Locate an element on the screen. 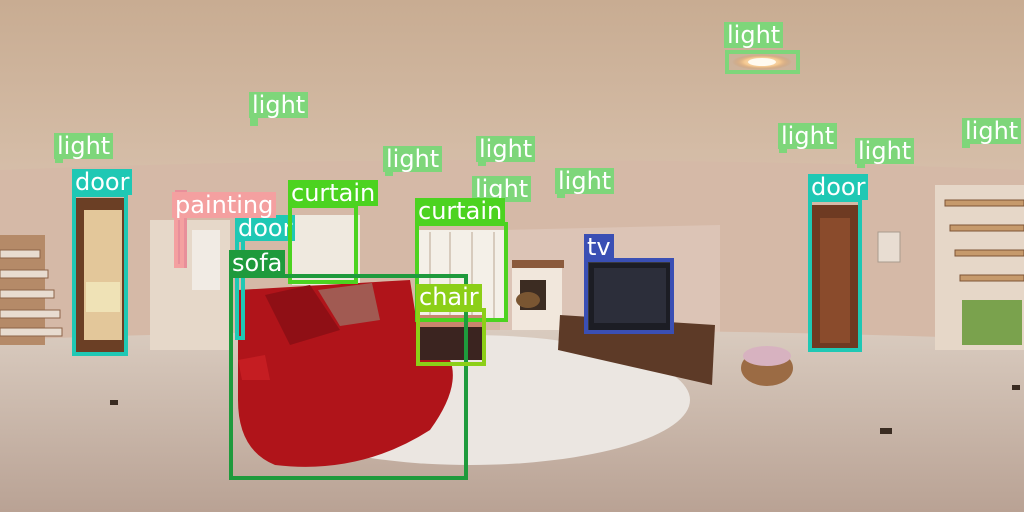 The height and width of the screenshot is (512, 1024). ceiling-lamp is located at coordinates (762, 62).